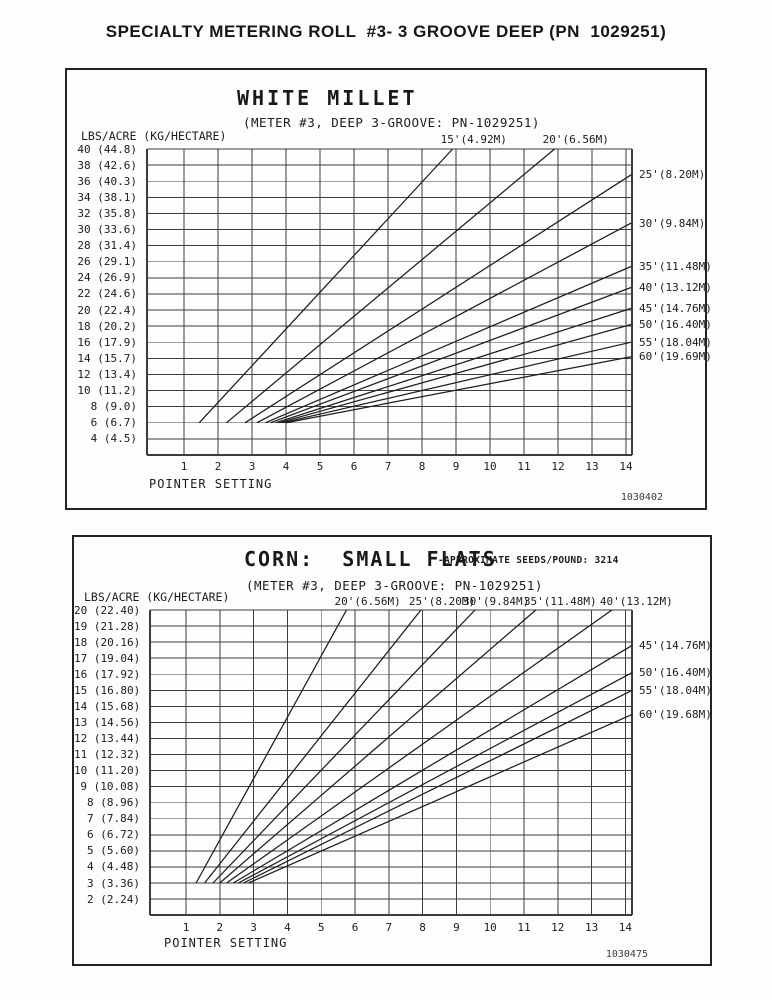  I want to click on y-axis-tick-label: 6 (6.7), so click(113, 423).